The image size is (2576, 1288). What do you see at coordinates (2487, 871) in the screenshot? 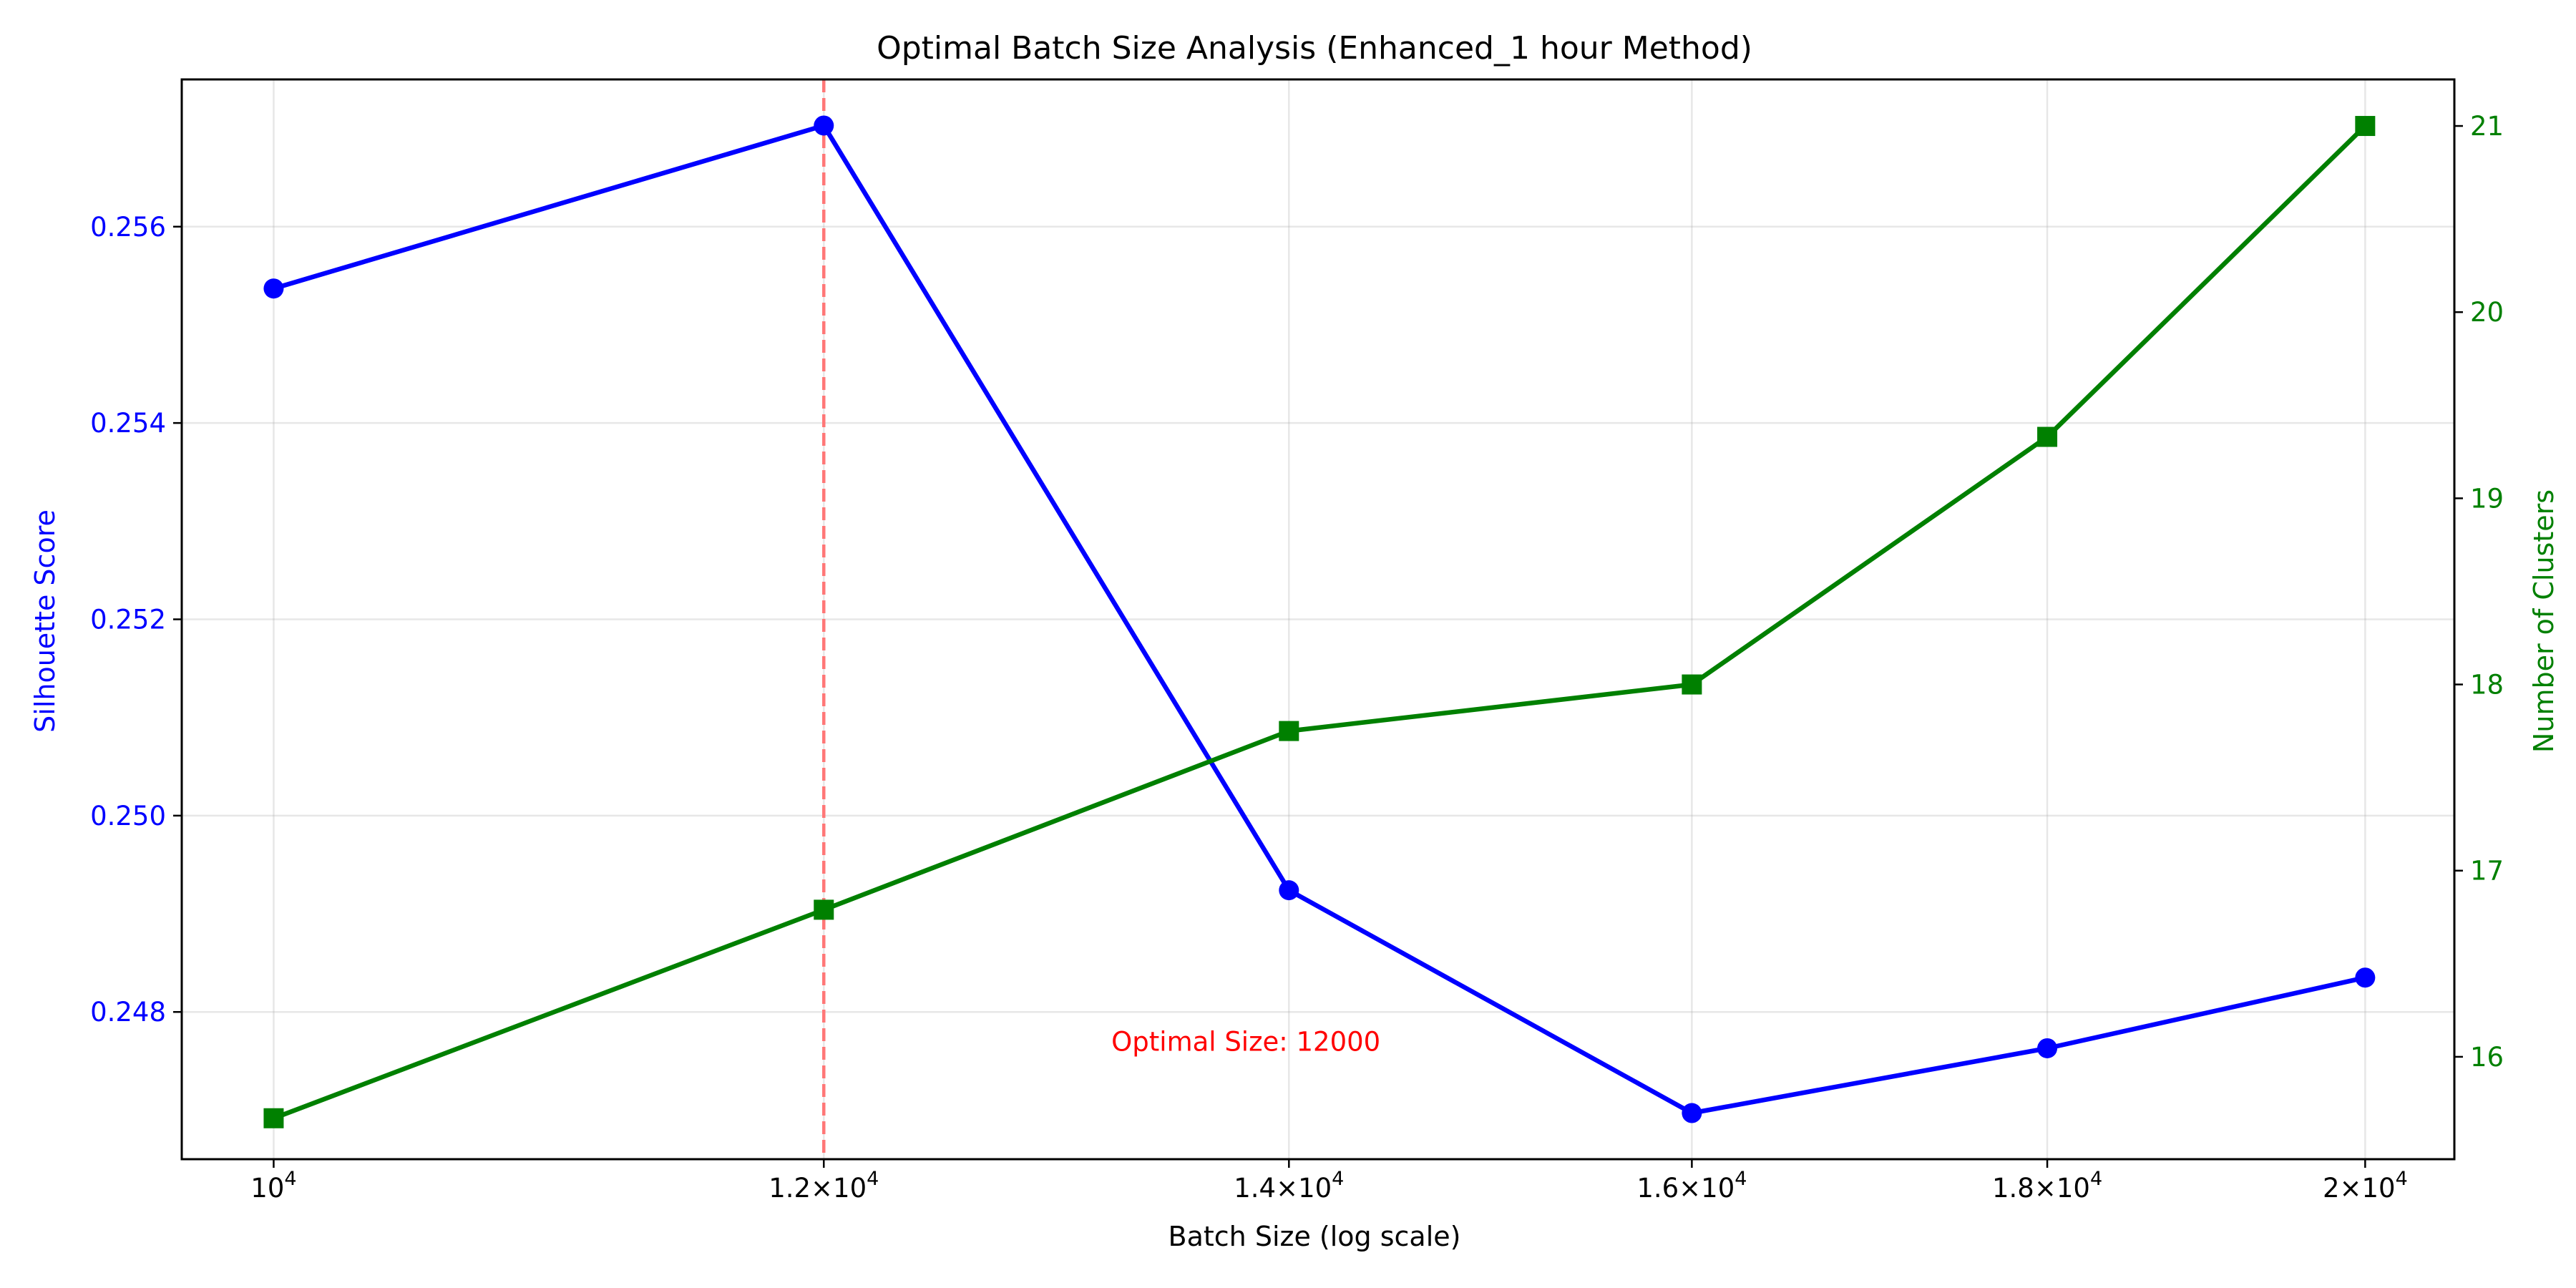
I see `y2-tick-label: 17` at bounding box center [2487, 871].